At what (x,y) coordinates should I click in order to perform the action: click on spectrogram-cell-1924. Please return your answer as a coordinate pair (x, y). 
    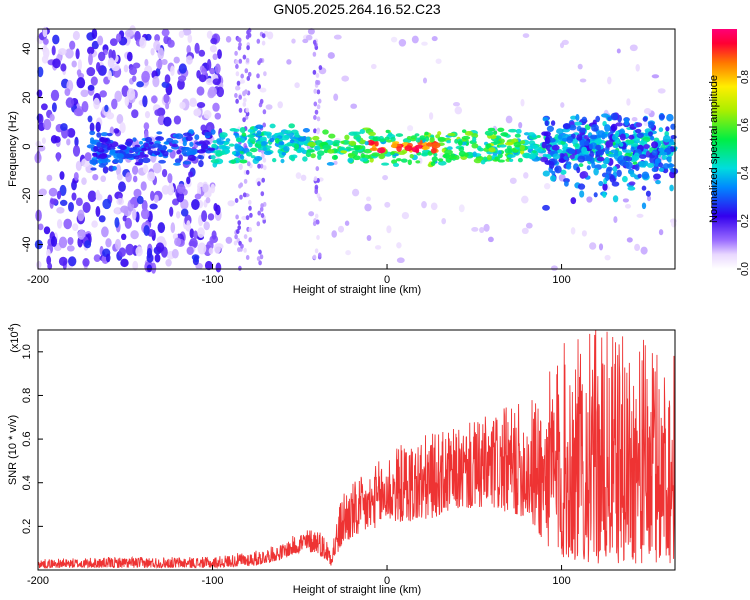
    Looking at the image, I should click on (578, 123).